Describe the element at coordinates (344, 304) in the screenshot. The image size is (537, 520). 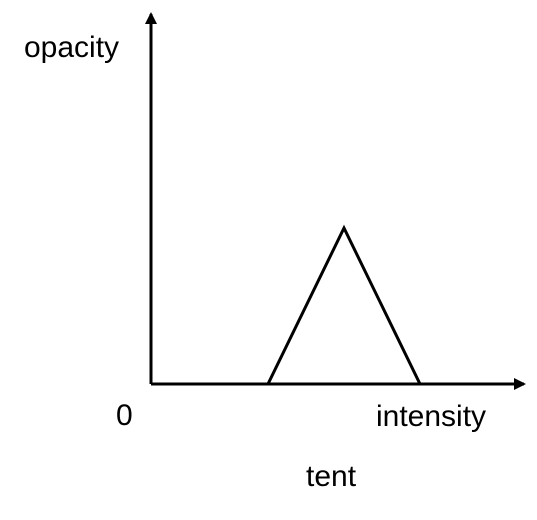
I see `tent-shape` at that location.